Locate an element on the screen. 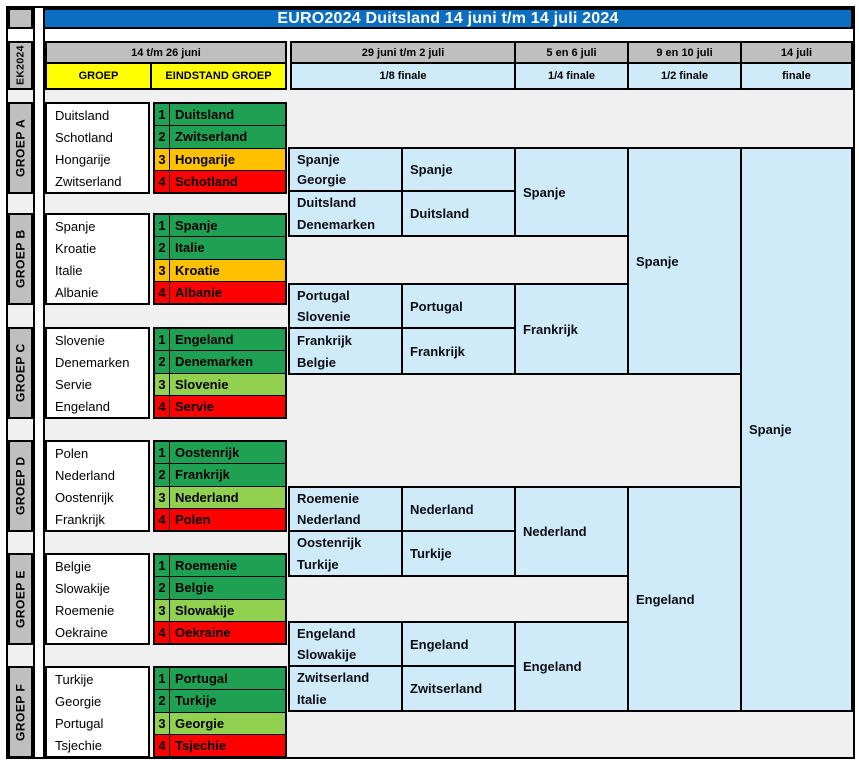 The image size is (859, 760). group-team: Slowakije is located at coordinates (82, 588).